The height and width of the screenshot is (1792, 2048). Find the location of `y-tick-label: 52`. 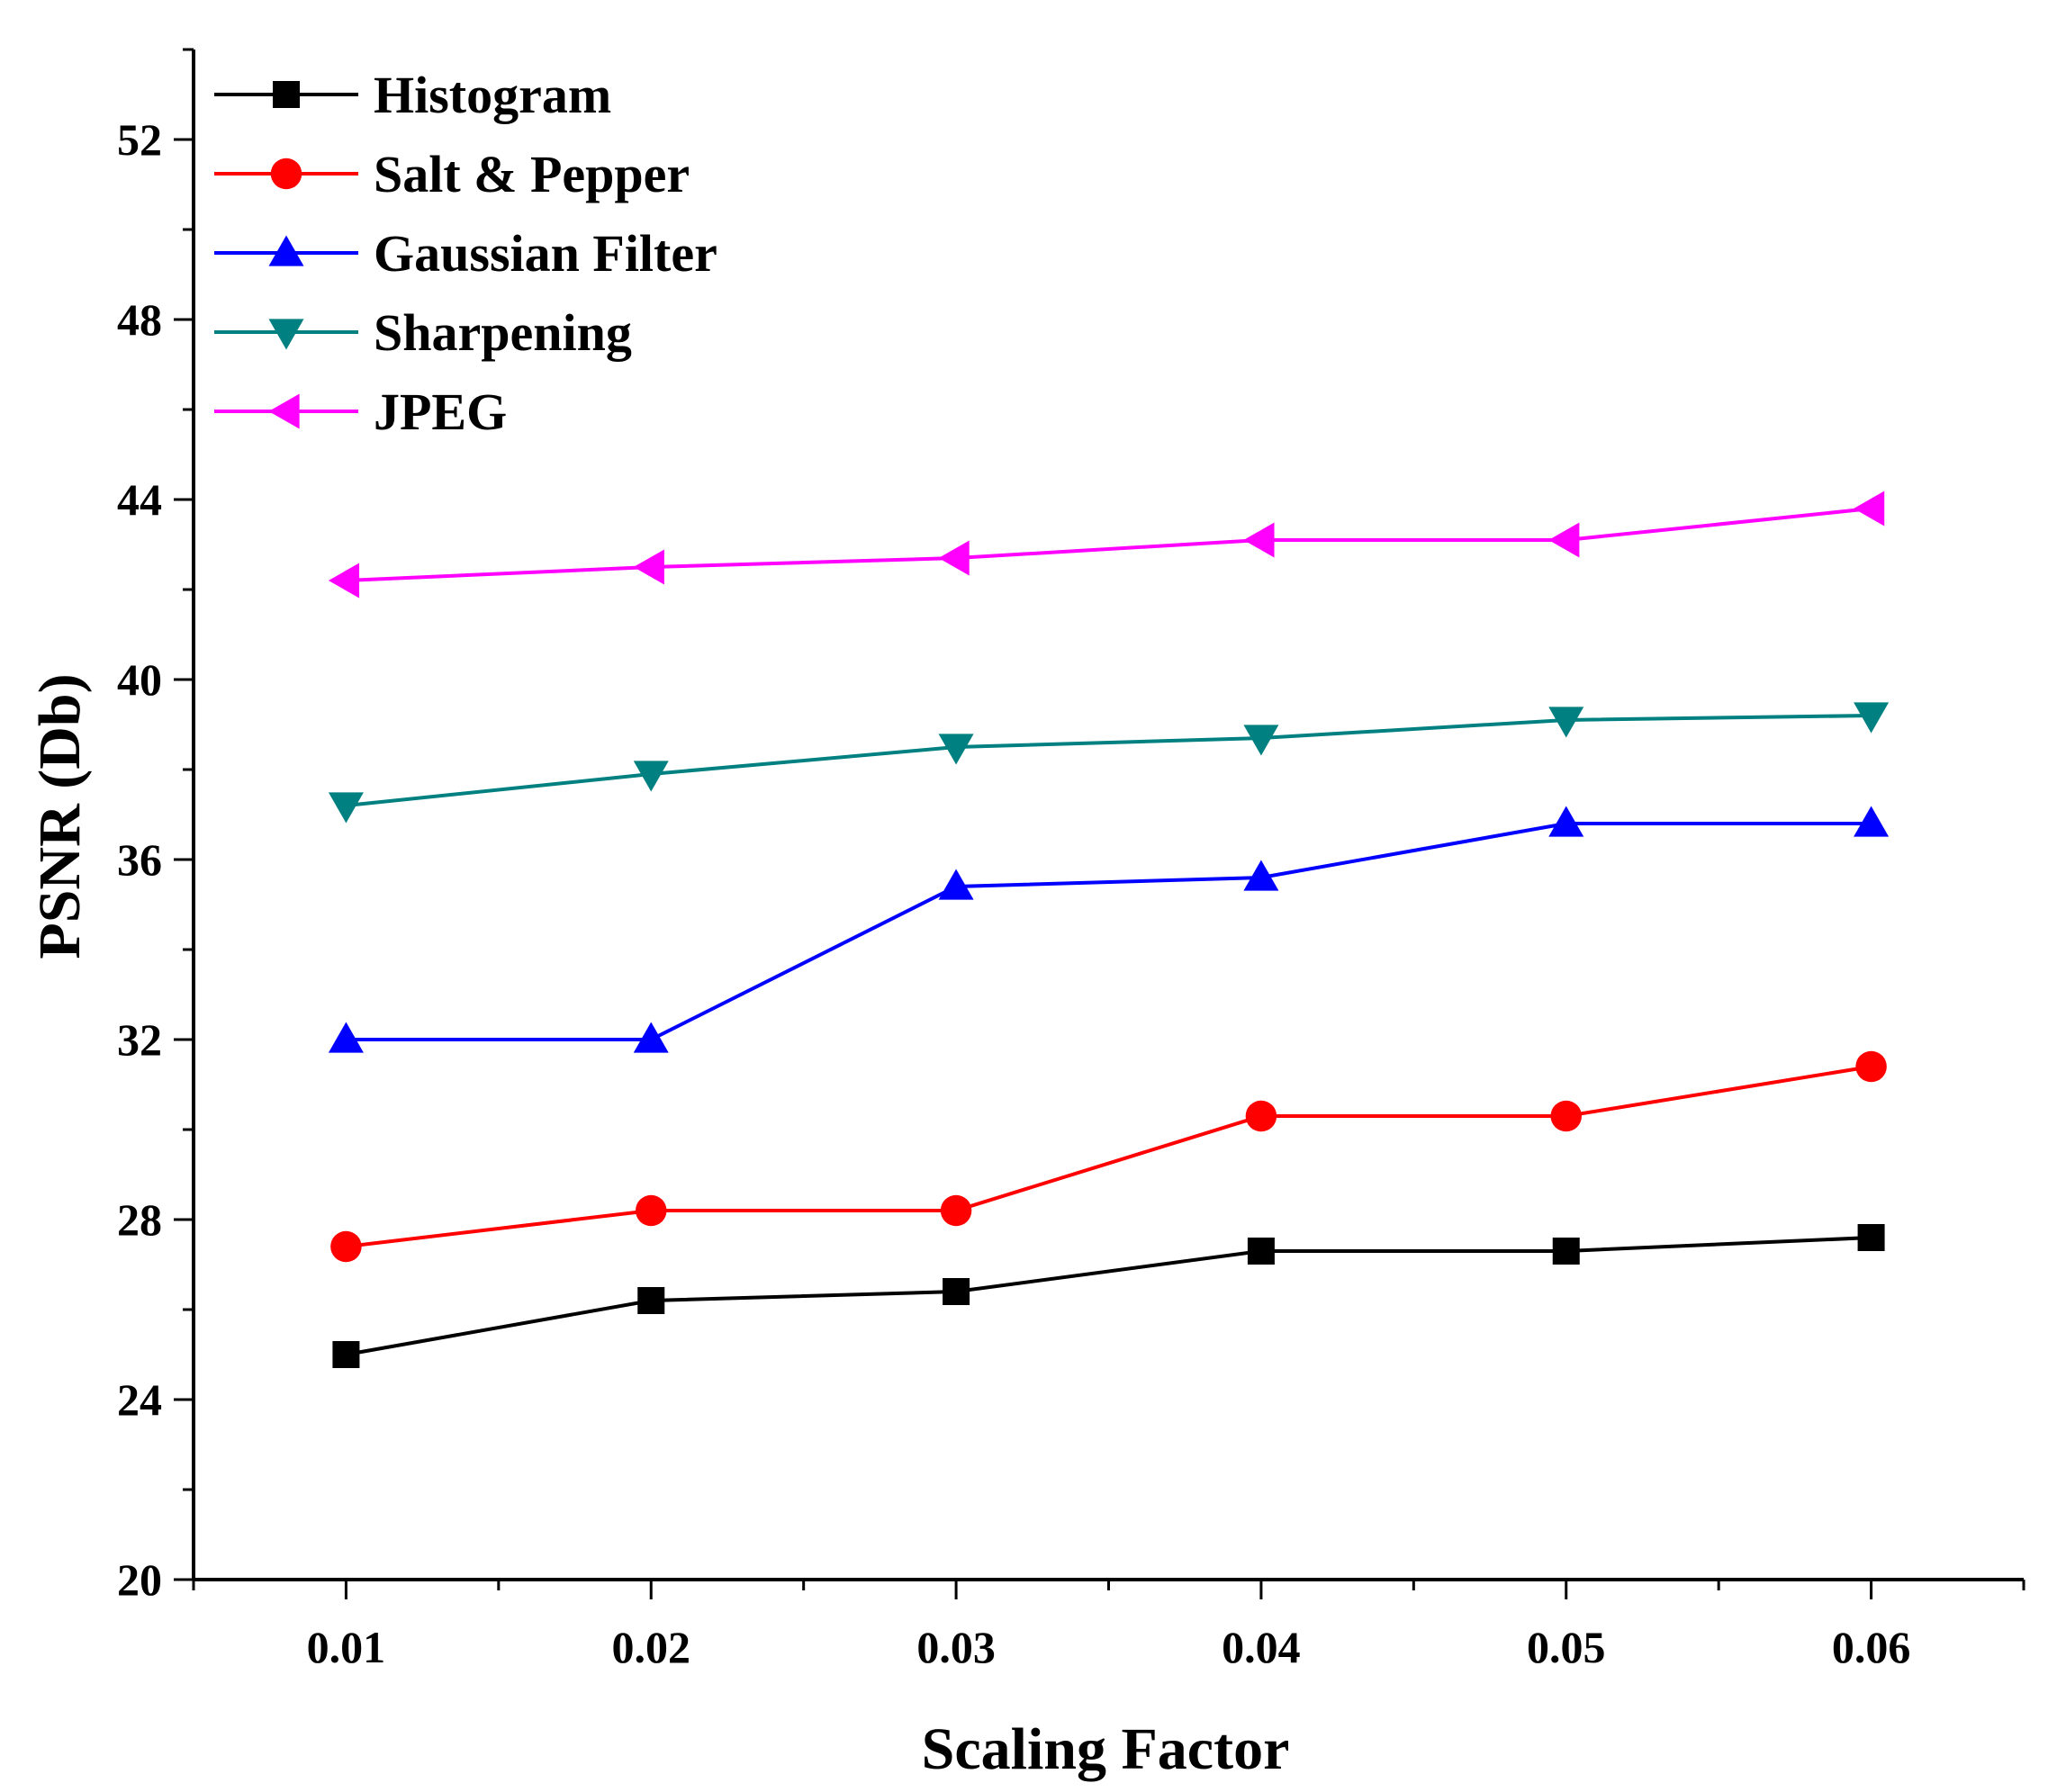

y-tick-label: 52 is located at coordinates (139, 139).